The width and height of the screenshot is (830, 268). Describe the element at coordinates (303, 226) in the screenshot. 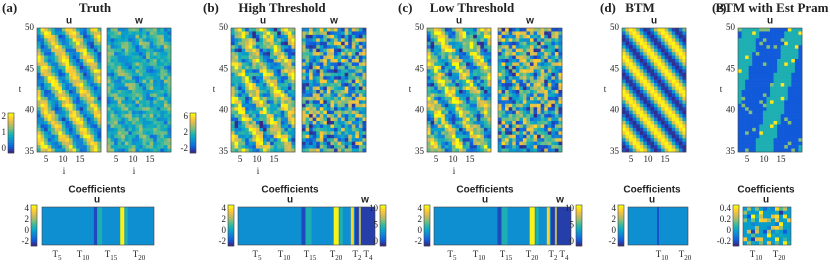

I see `coef-stripe` at that location.